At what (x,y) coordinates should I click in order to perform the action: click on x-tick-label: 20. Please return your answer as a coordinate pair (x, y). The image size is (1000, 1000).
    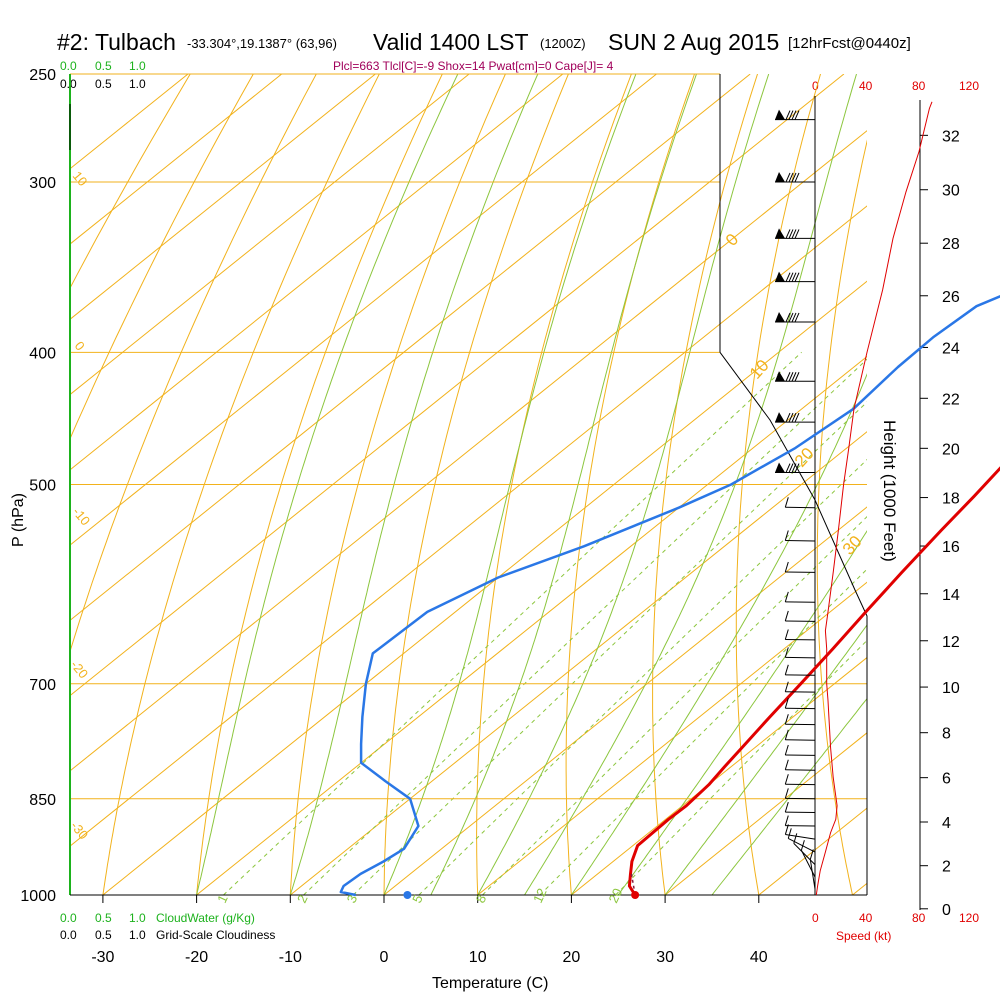
    Looking at the image, I should click on (572, 957).